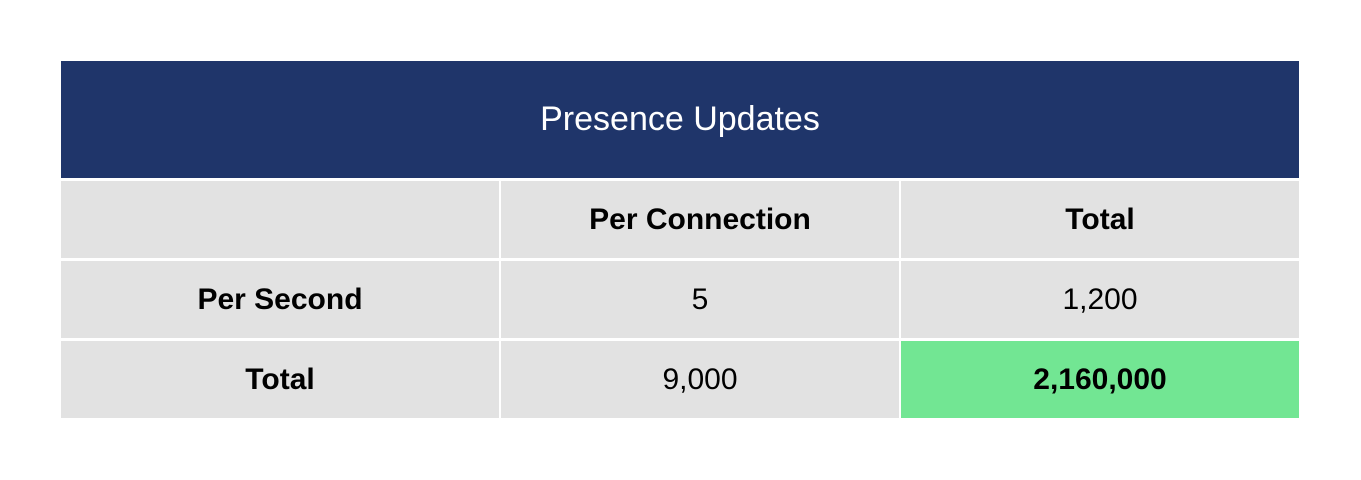  Describe the element at coordinates (280, 379) in the screenshot. I see `row-label-total: Total` at that location.